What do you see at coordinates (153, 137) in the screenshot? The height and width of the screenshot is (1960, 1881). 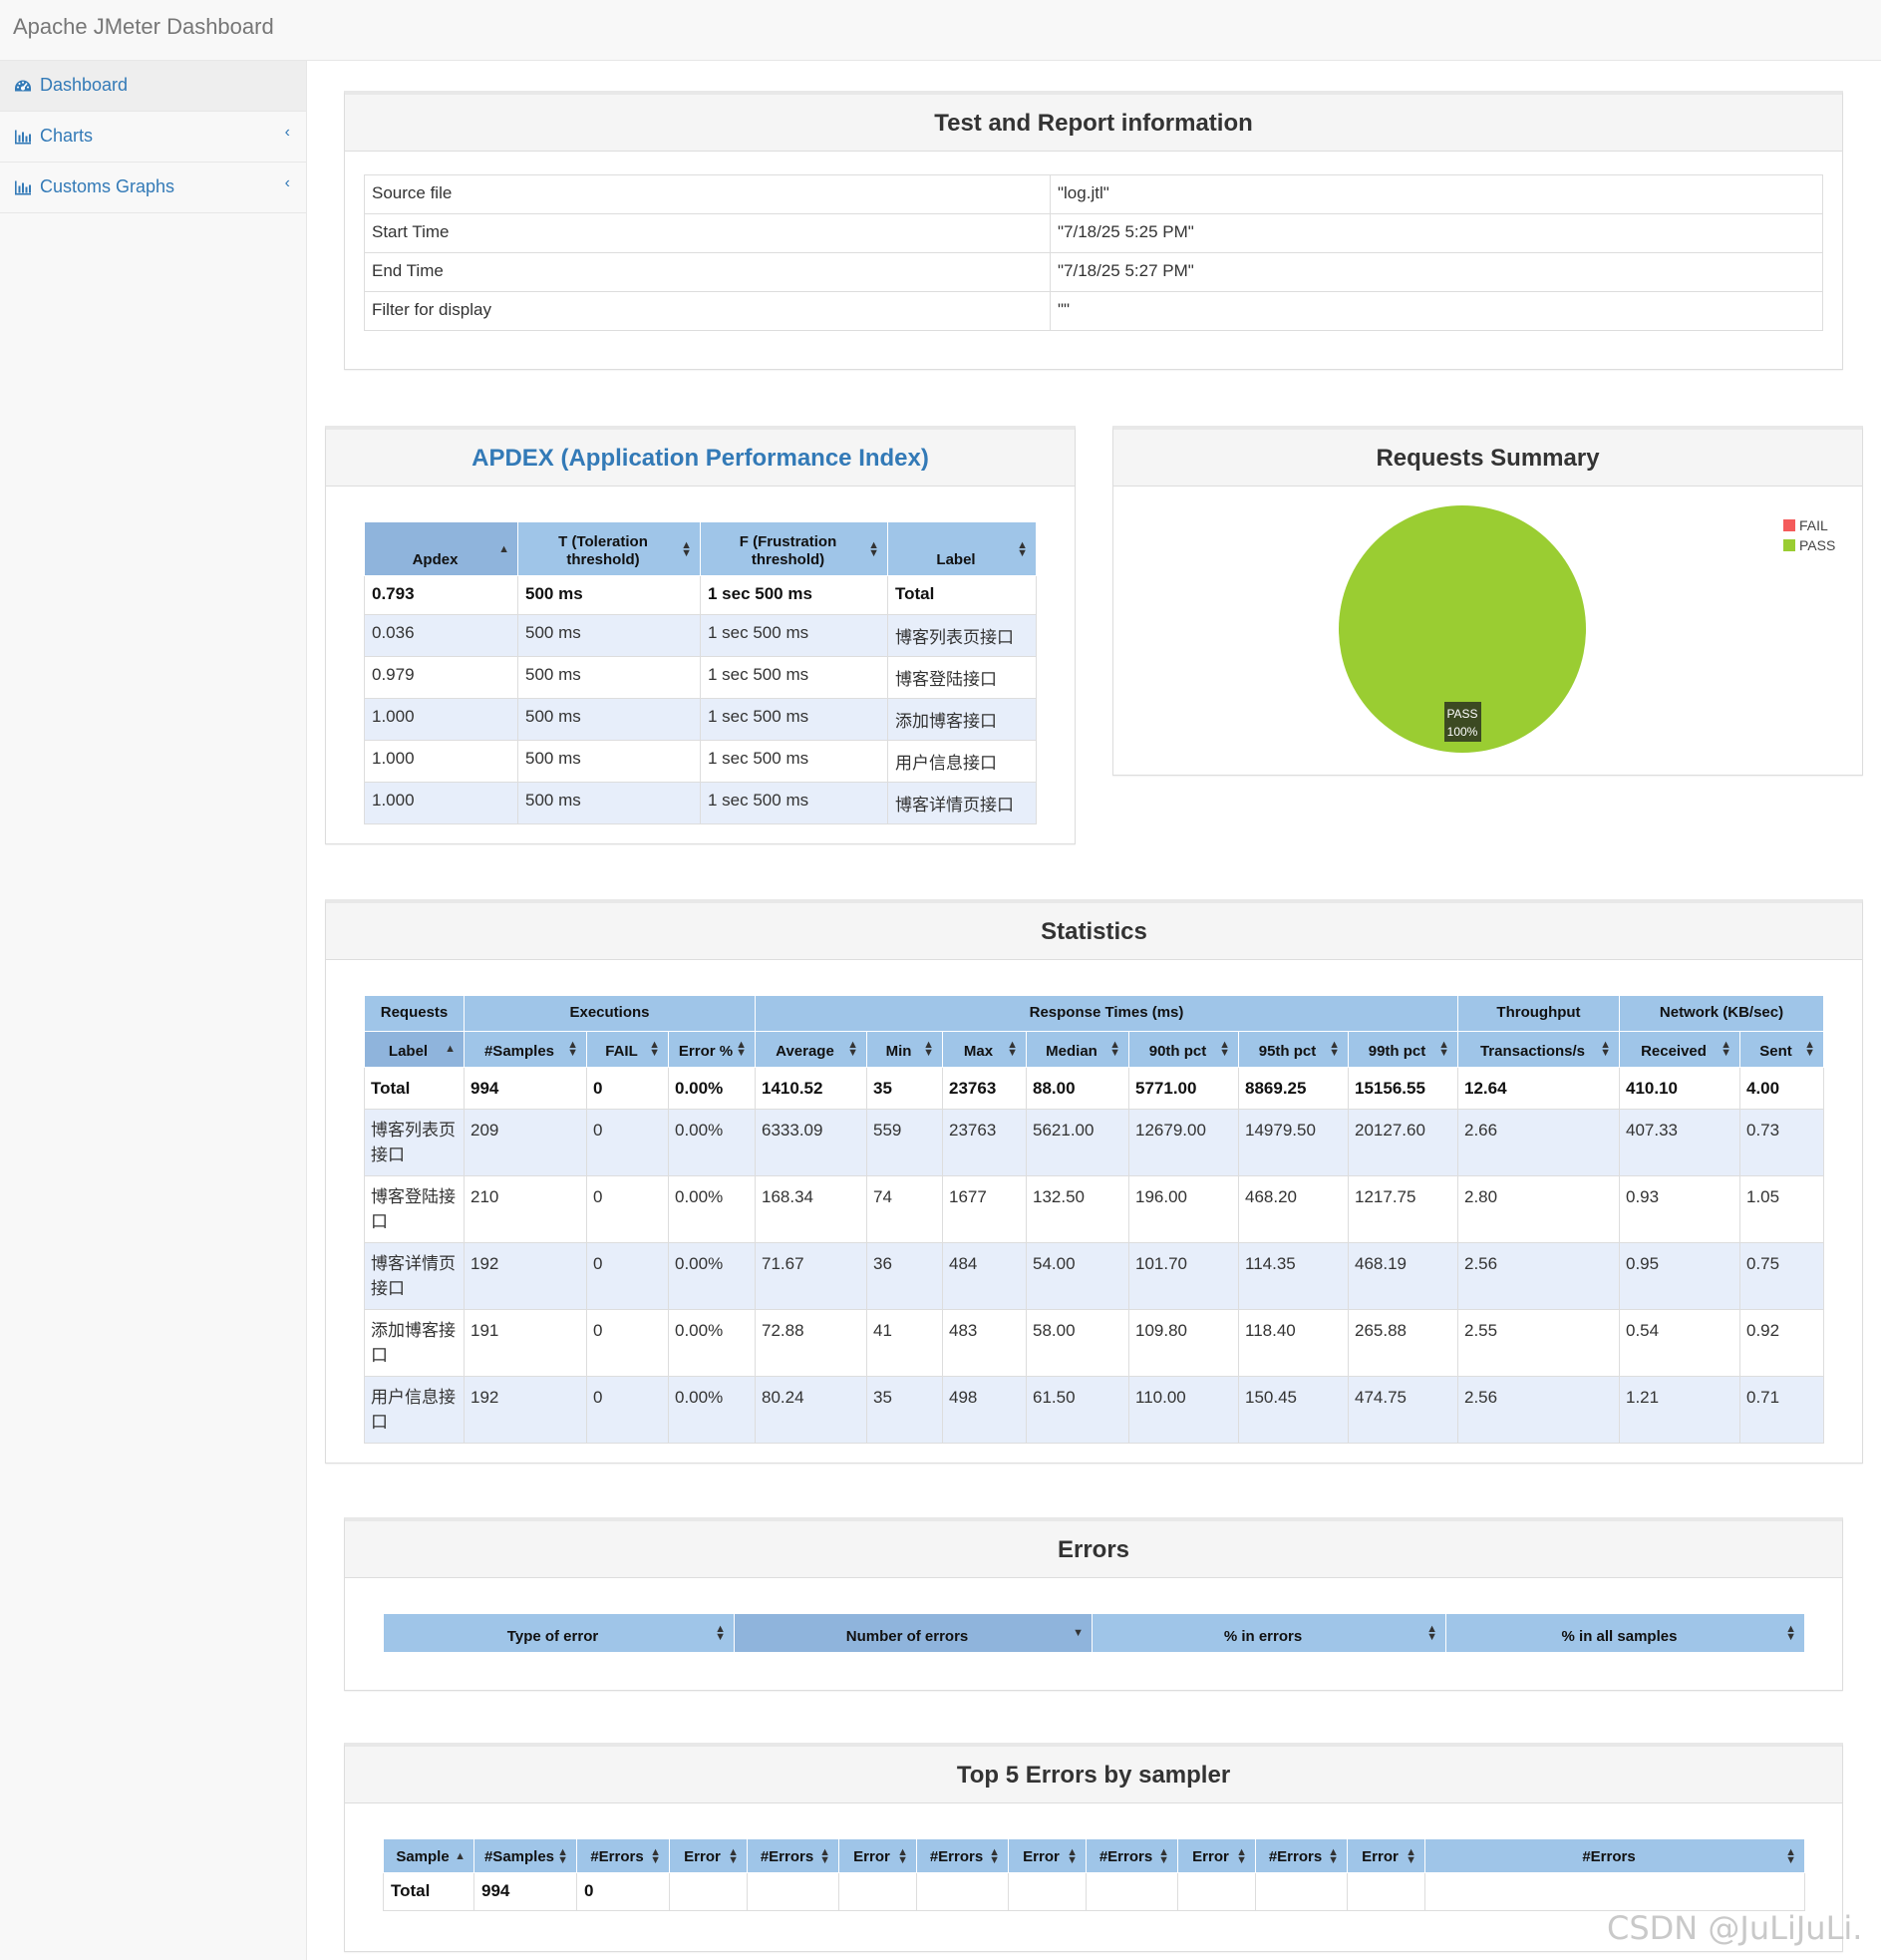 I see `sidebar-item-charts: Charts ‹` at bounding box center [153, 137].